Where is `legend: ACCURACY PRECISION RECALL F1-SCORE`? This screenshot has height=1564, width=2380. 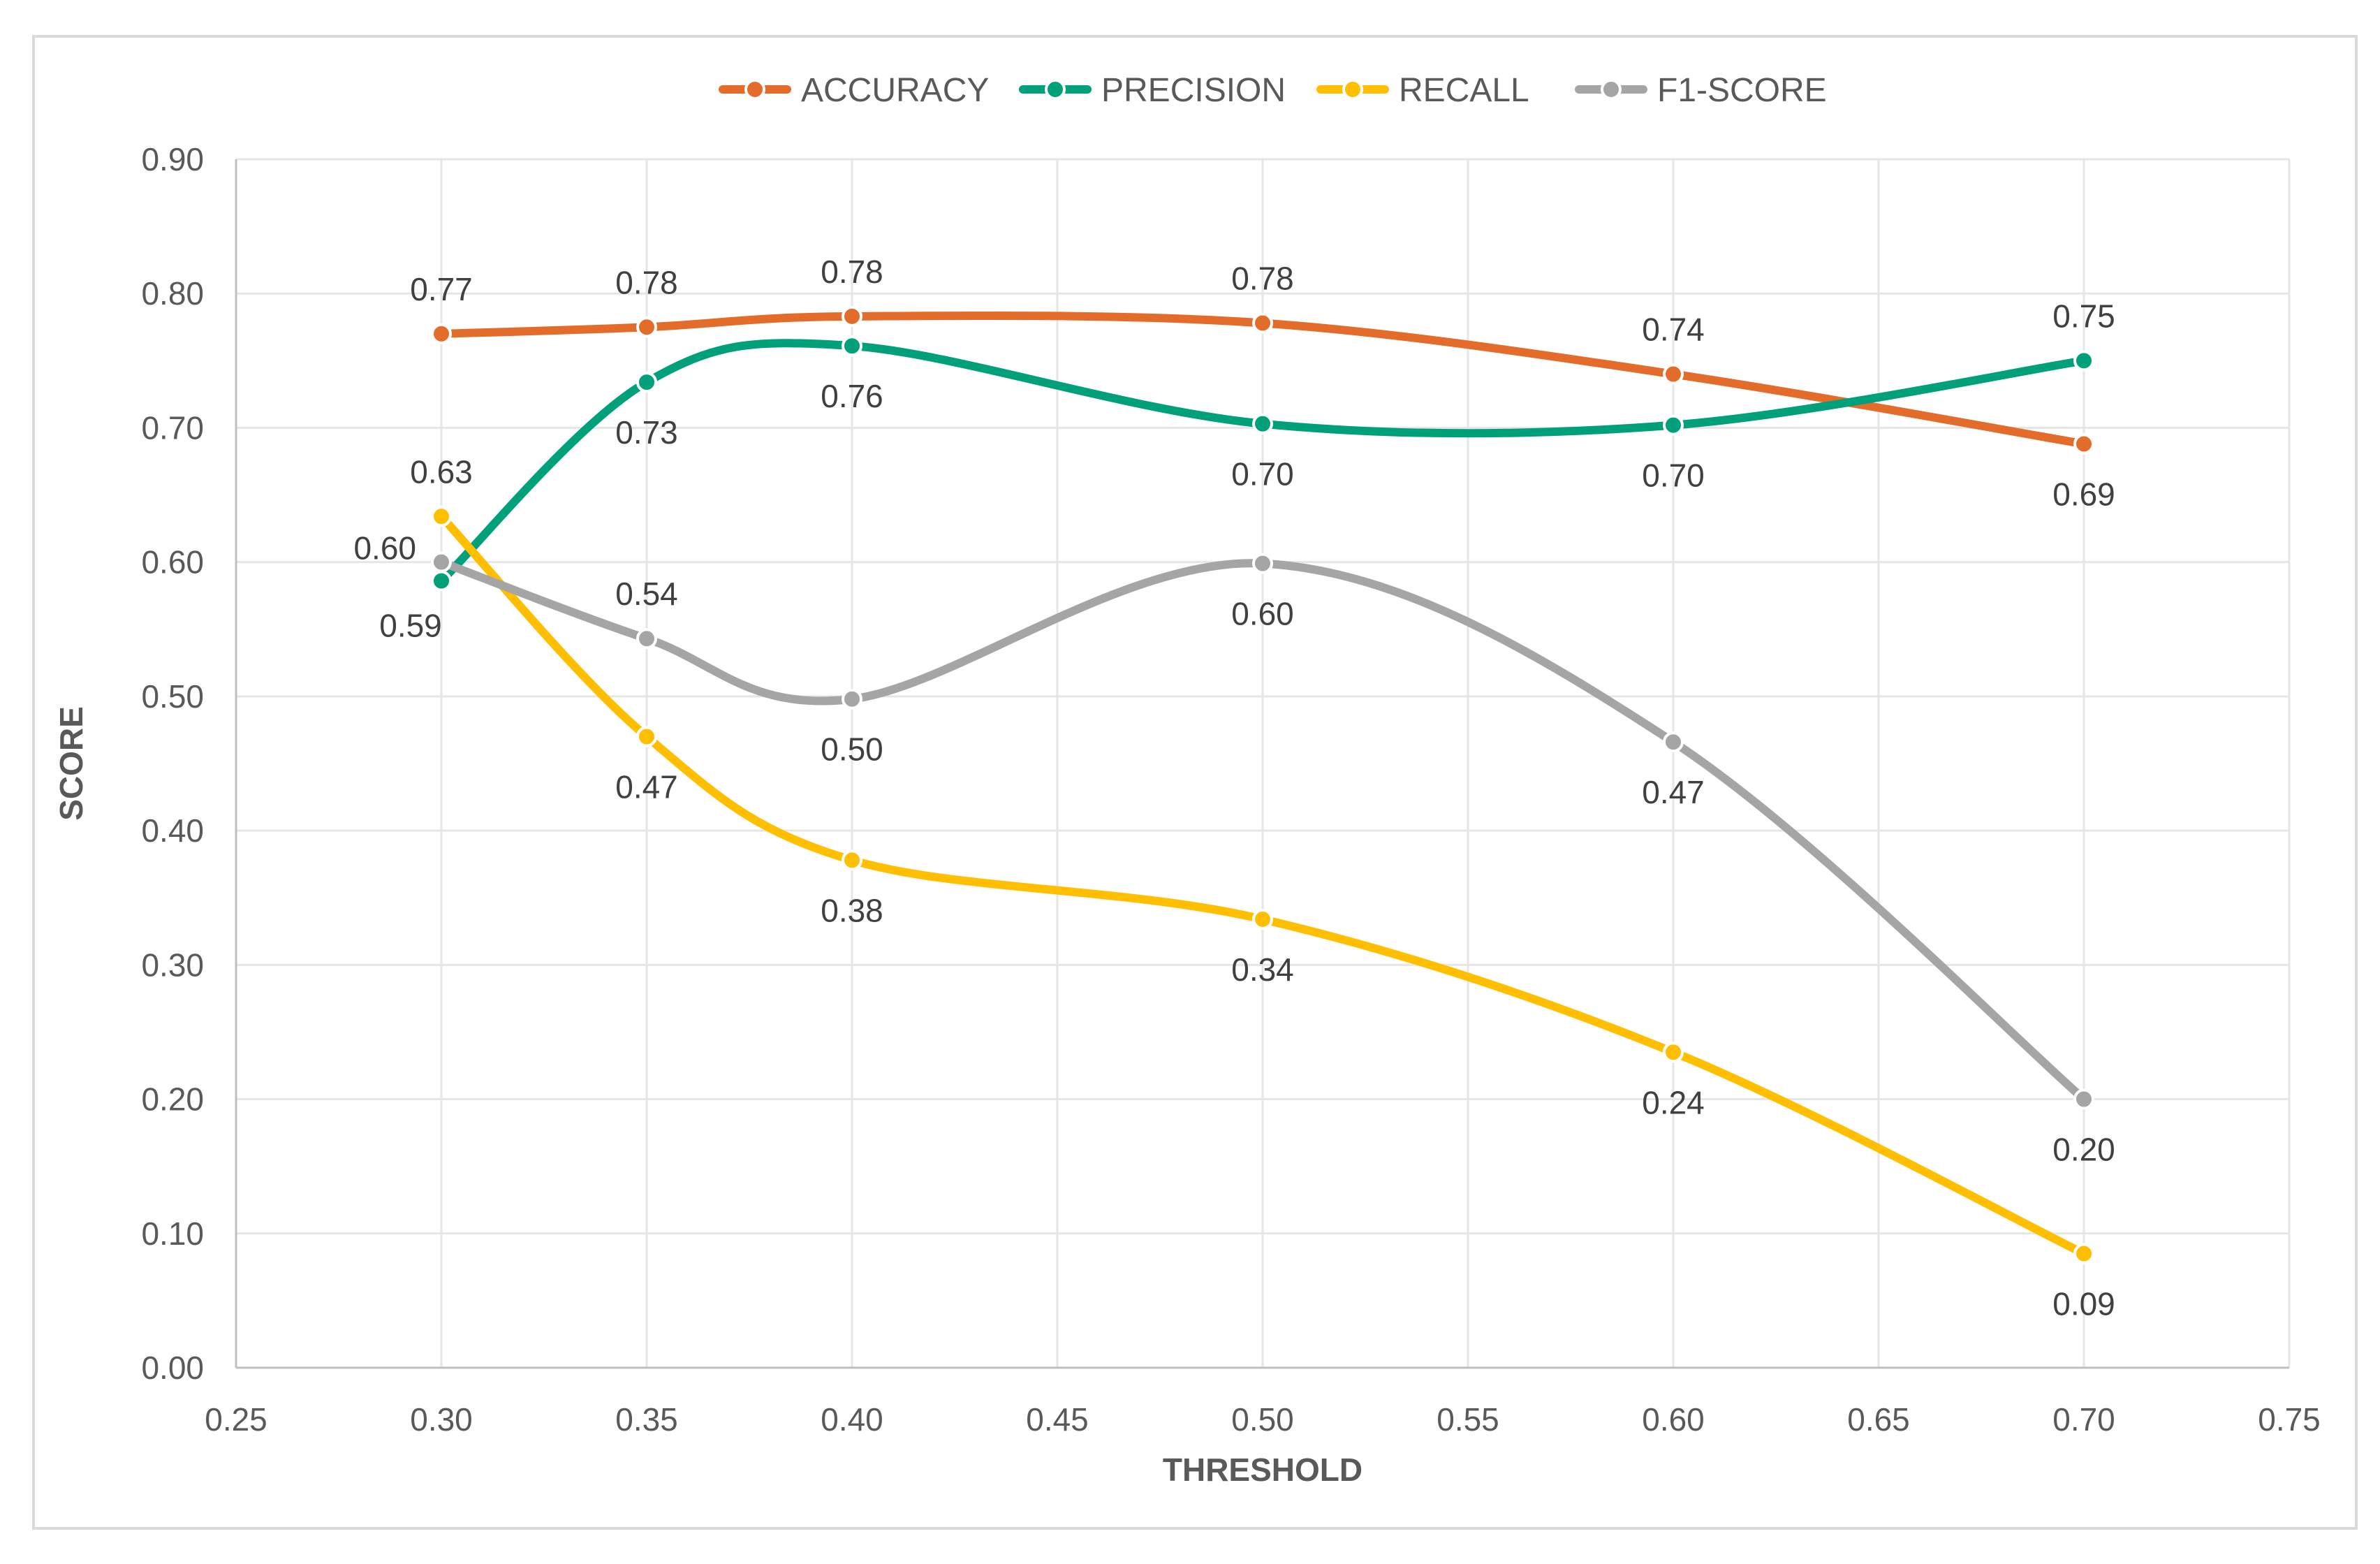
legend: ACCURACY PRECISION RECALL F1-SCORE is located at coordinates (1273, 90).